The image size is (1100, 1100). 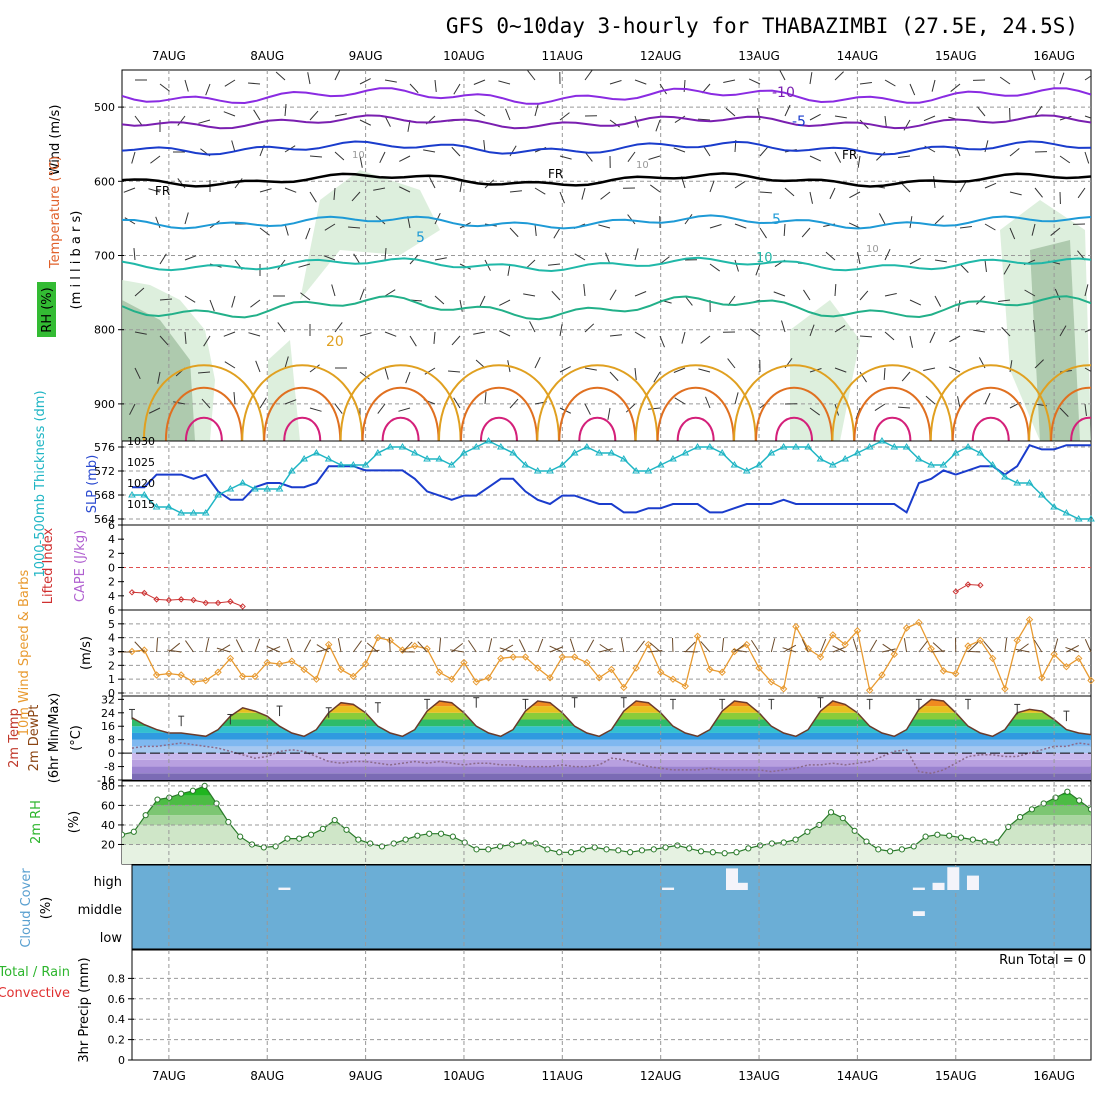 What do you see at coordinates (600, 1008) in the screenshot?
I see `precip-panel: 0 0.2 0.4 0.6 0.8` at bounding box center [600, 1008].